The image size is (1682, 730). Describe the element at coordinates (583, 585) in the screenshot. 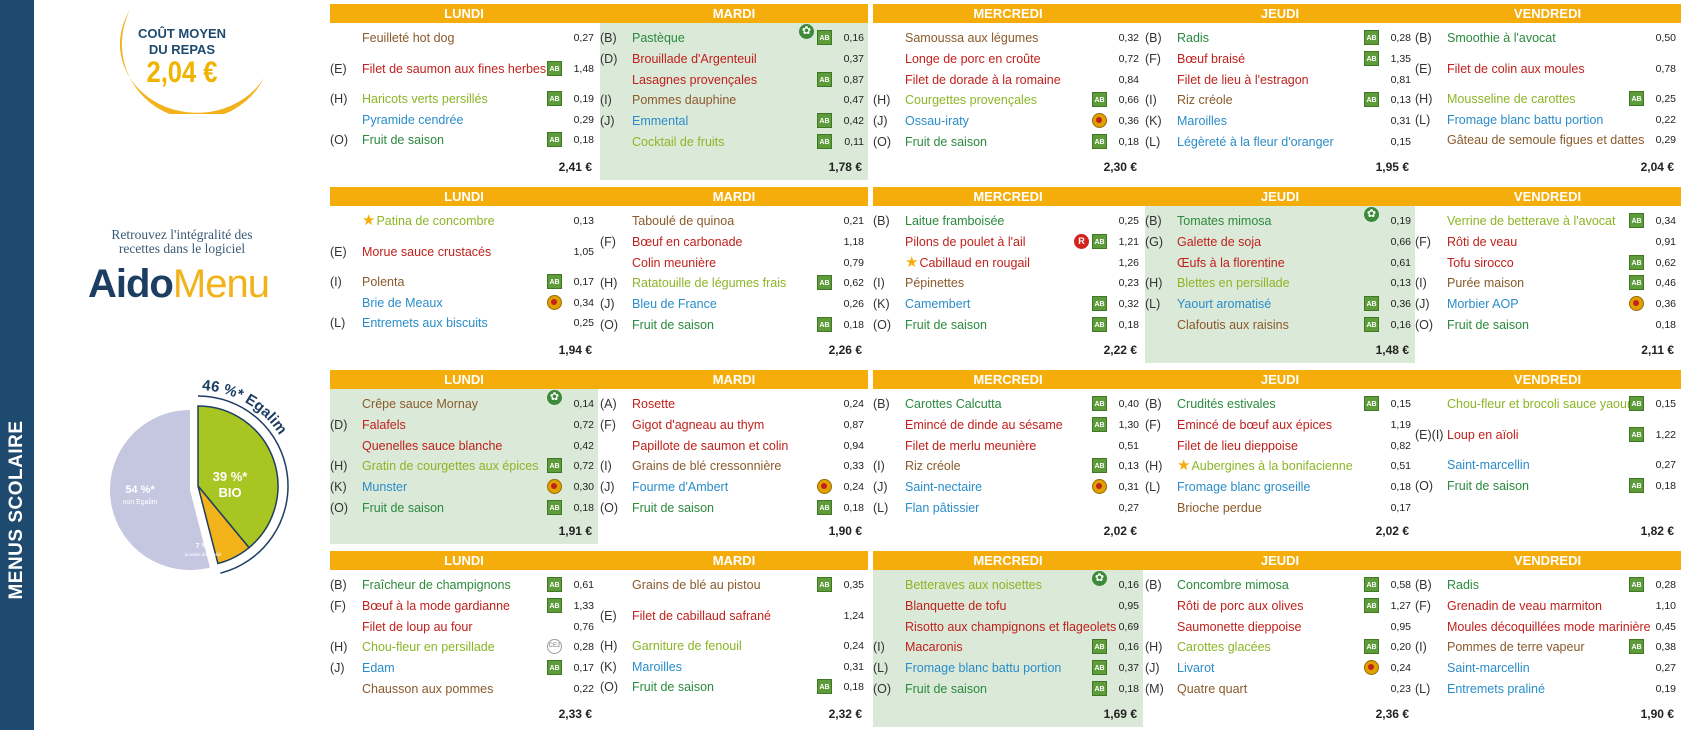

I see `dish-price: 0,61` at that location.